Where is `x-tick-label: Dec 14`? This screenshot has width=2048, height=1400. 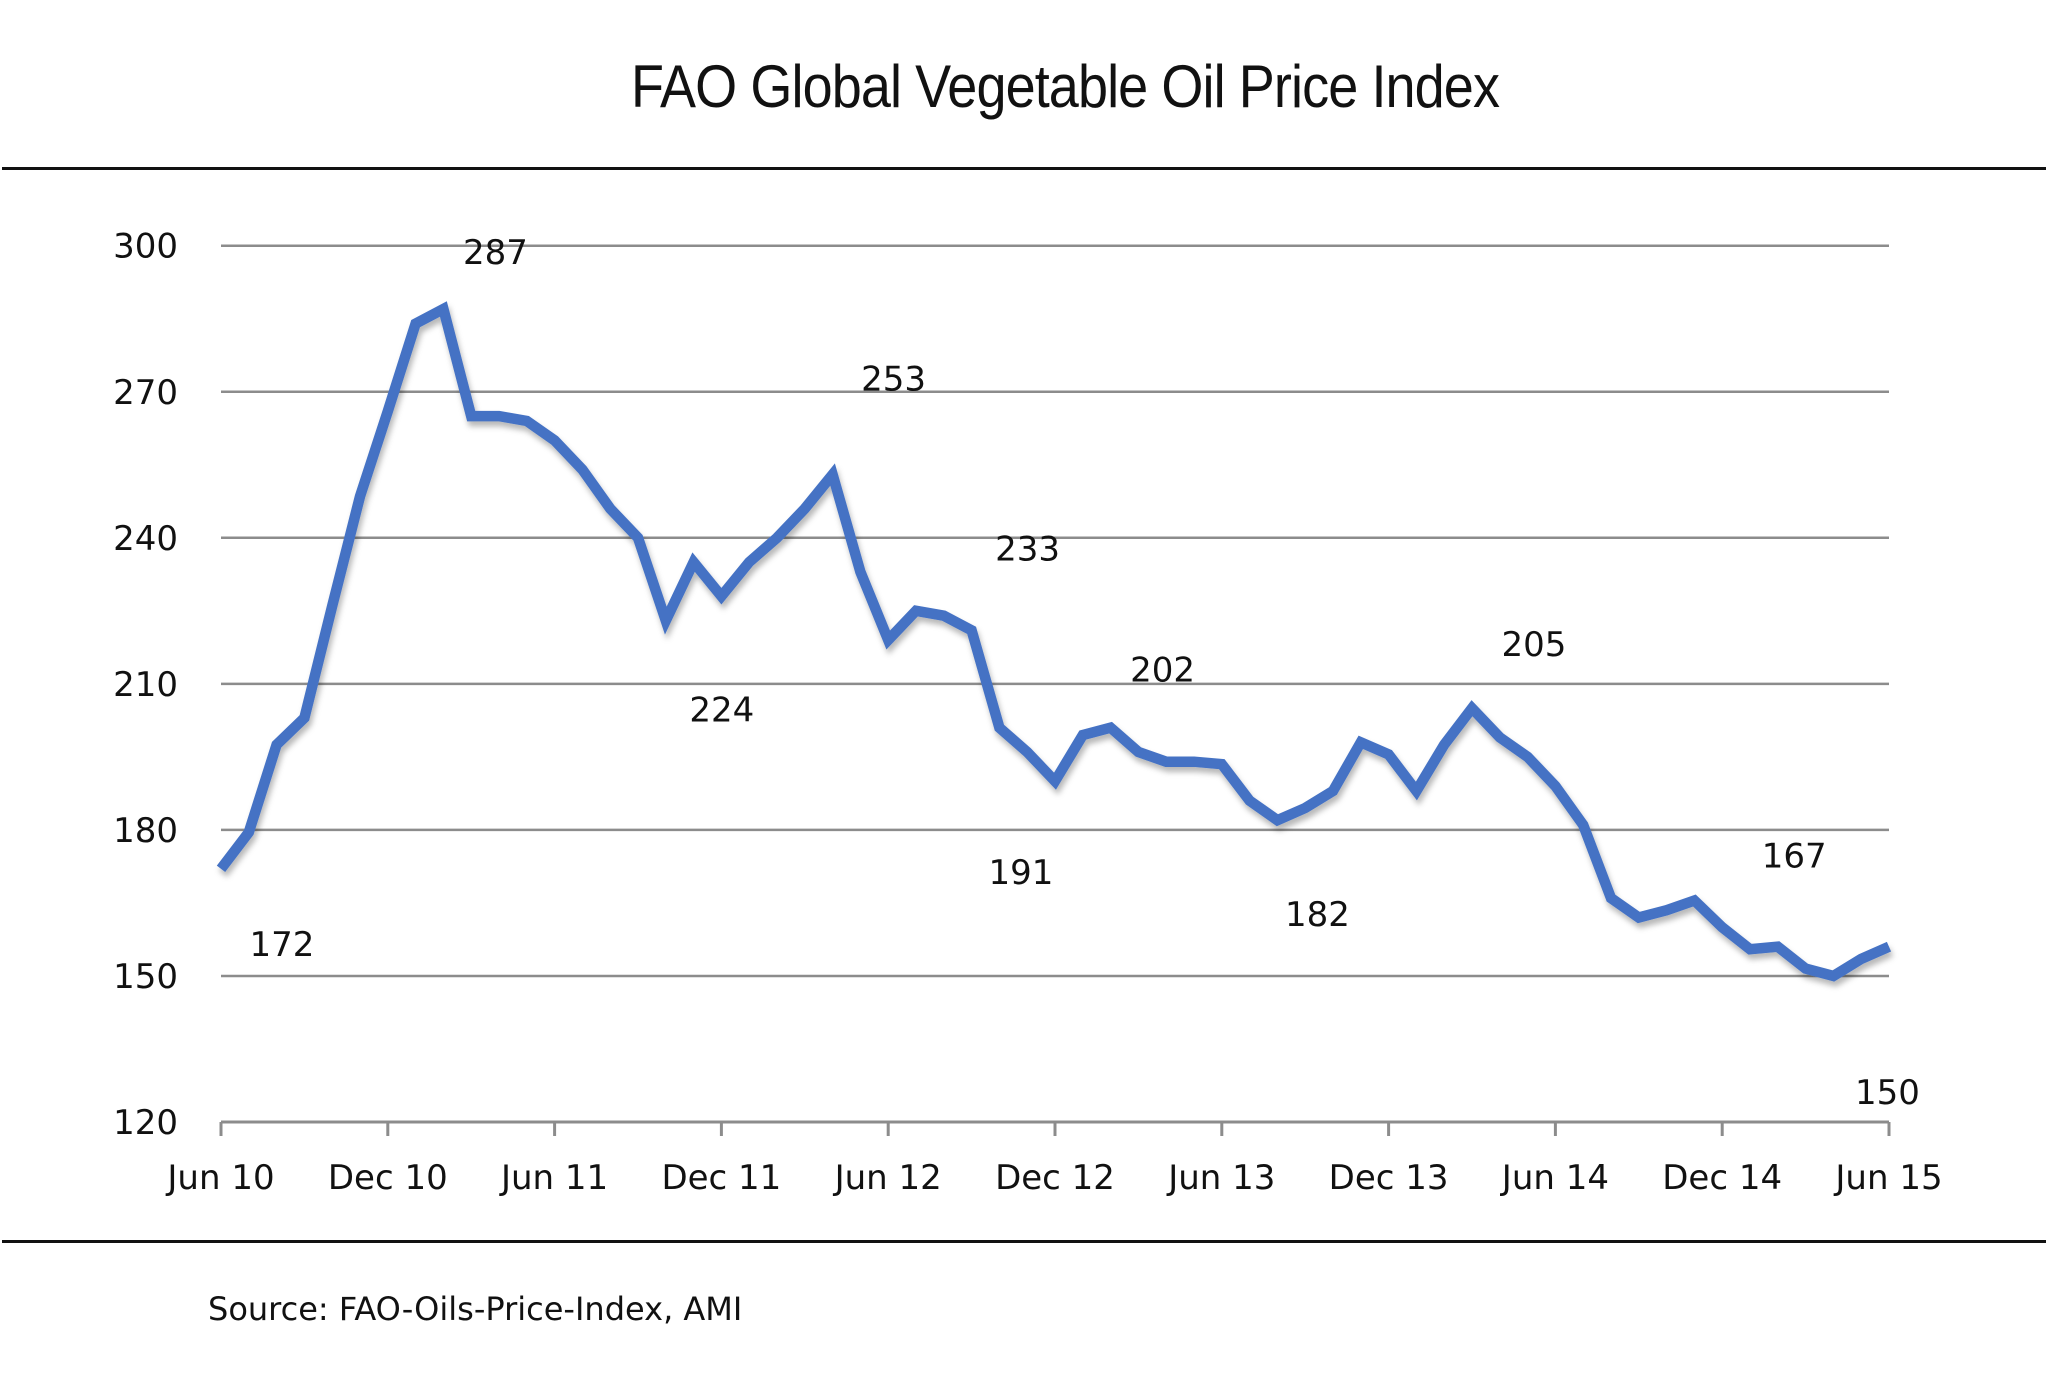
x-tick-label: Dec 14 is located at coordinates (1722, 1178).